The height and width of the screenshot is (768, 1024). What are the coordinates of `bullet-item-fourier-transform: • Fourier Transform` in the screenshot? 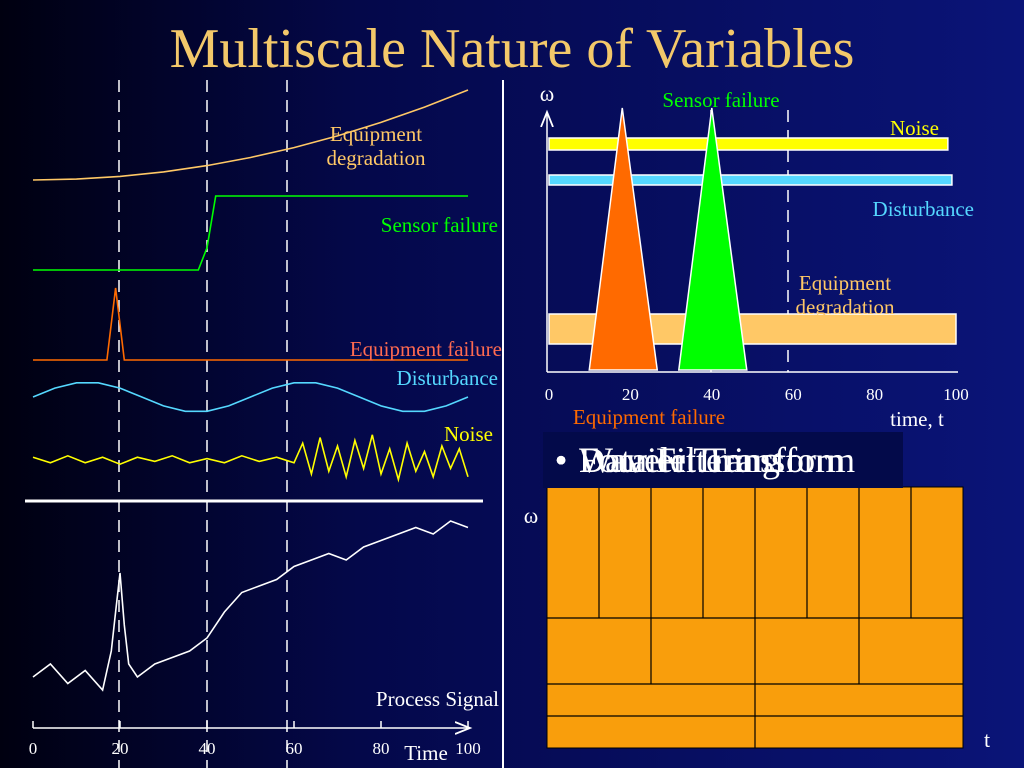 It's located at (693, 460).